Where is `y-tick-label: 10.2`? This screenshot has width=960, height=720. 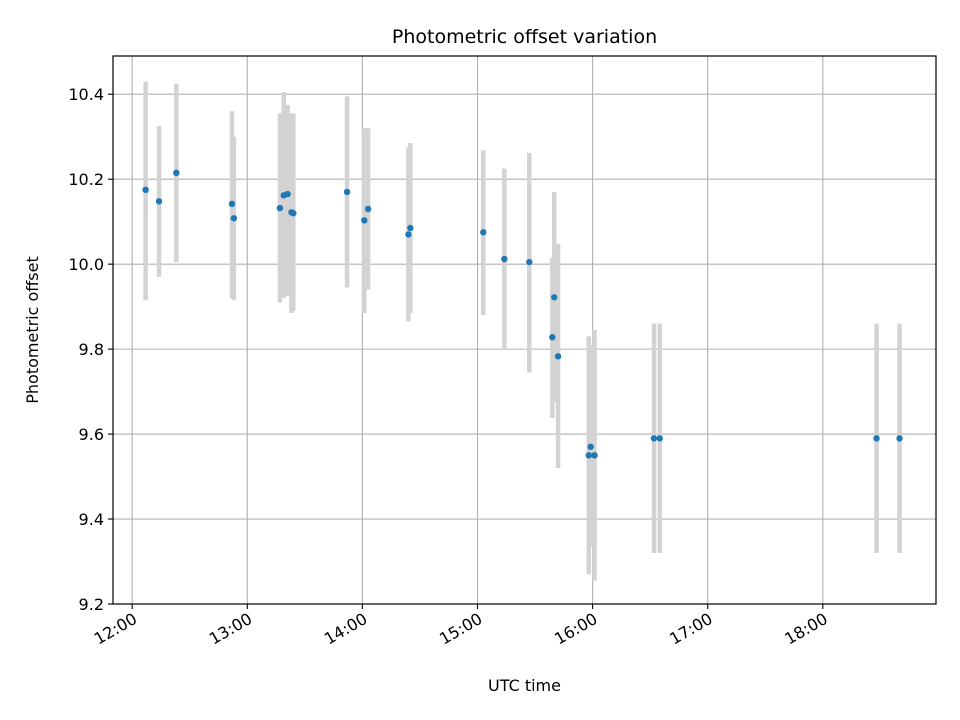
y-tick-label: 10.2 is located at coordinates (86, 179).